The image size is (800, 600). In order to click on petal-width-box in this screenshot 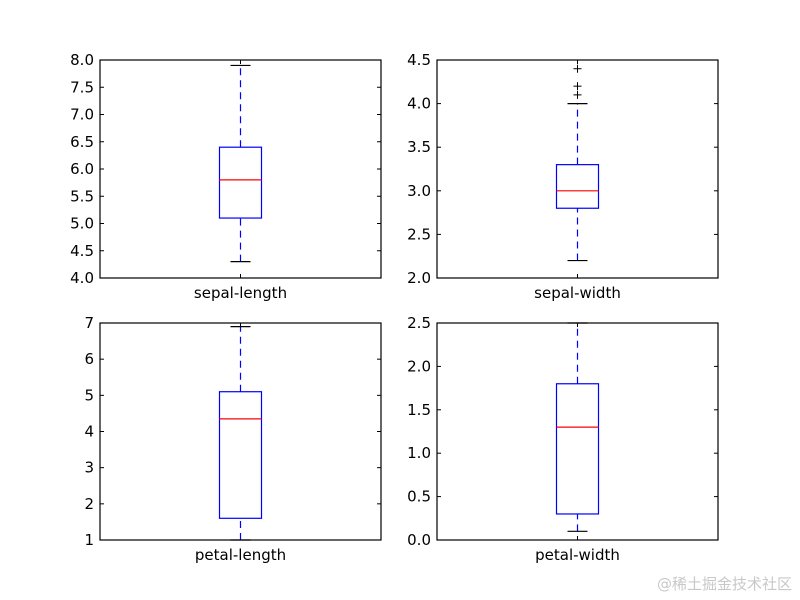, I will do `click(577, 449)`.